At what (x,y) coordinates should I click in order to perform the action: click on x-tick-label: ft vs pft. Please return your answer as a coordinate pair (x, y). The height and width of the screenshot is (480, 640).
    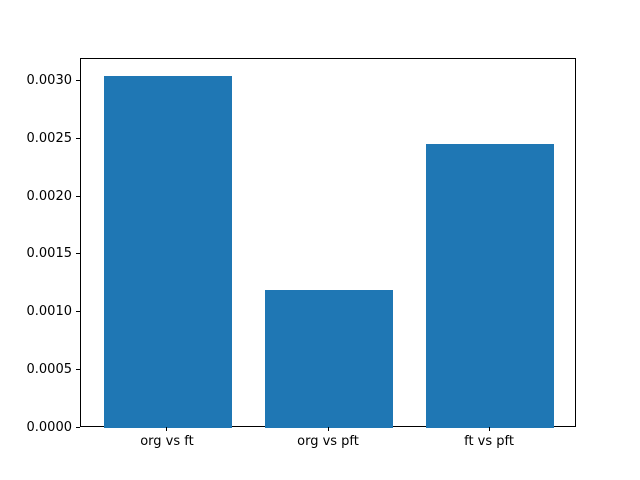
    Looking at the image, I should click on (489, 442).